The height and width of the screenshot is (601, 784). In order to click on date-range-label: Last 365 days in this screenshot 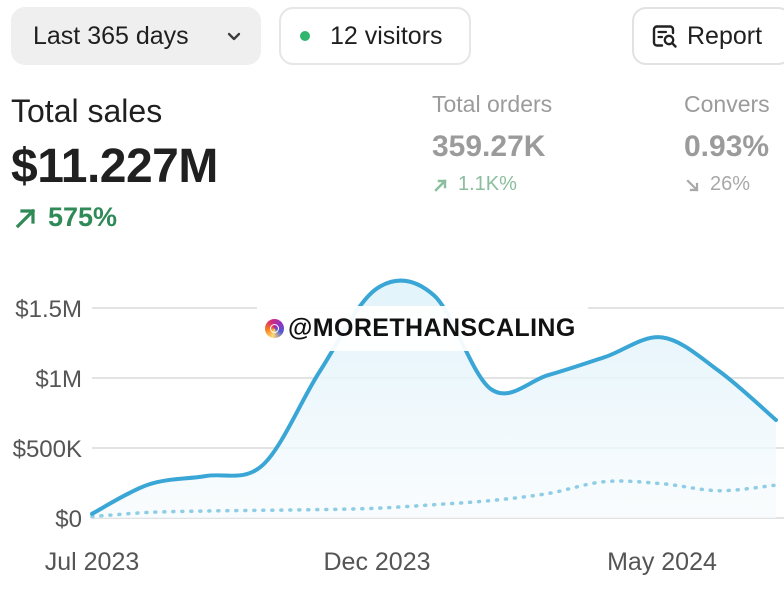, I will do `click(111, 35)`.